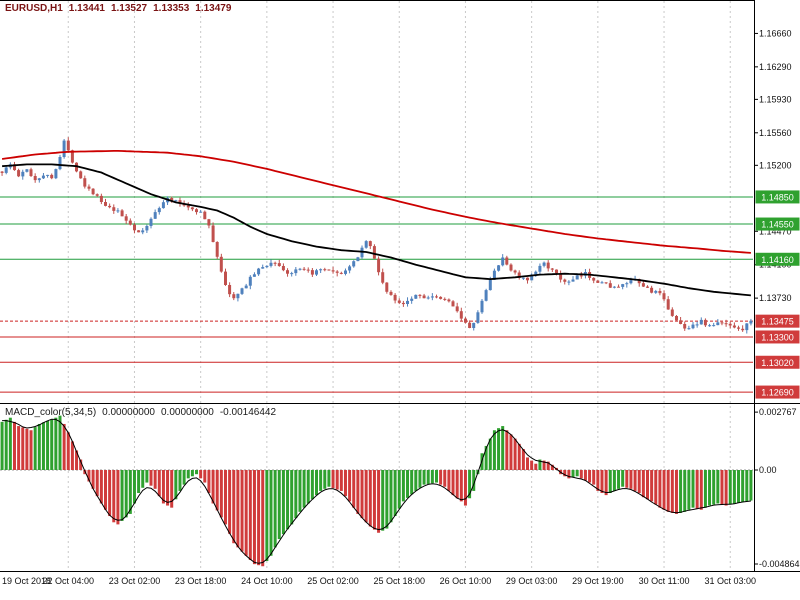 The width and height of the screenshot is (800, 600). Describe the element at coordinates (664, 581) in the screenshot. I see `time-axis-label: 30 Oct 11:00` at that location.